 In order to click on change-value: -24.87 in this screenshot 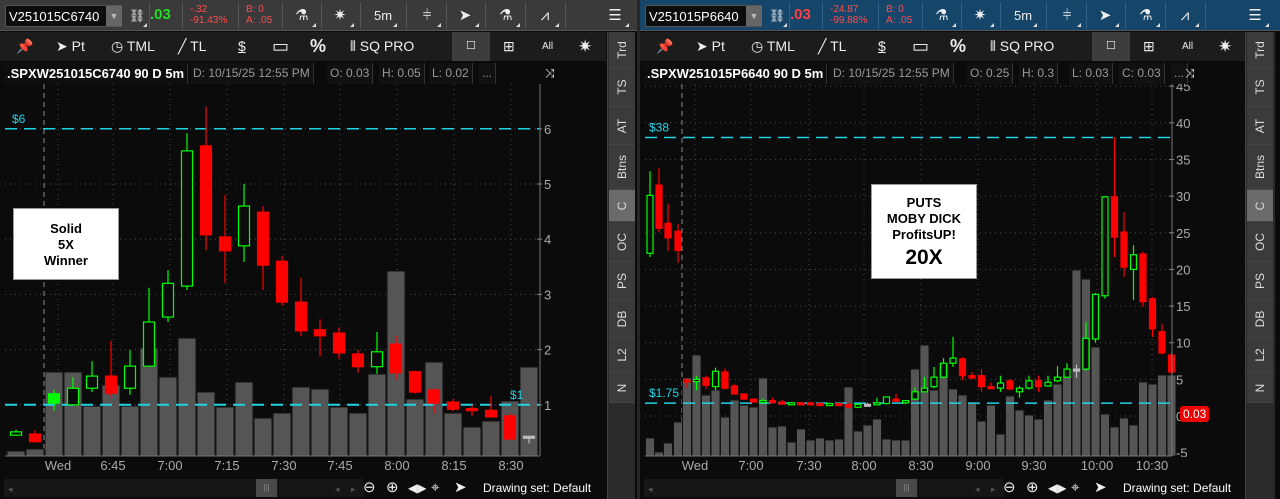, I will do `click(844, 9)`.